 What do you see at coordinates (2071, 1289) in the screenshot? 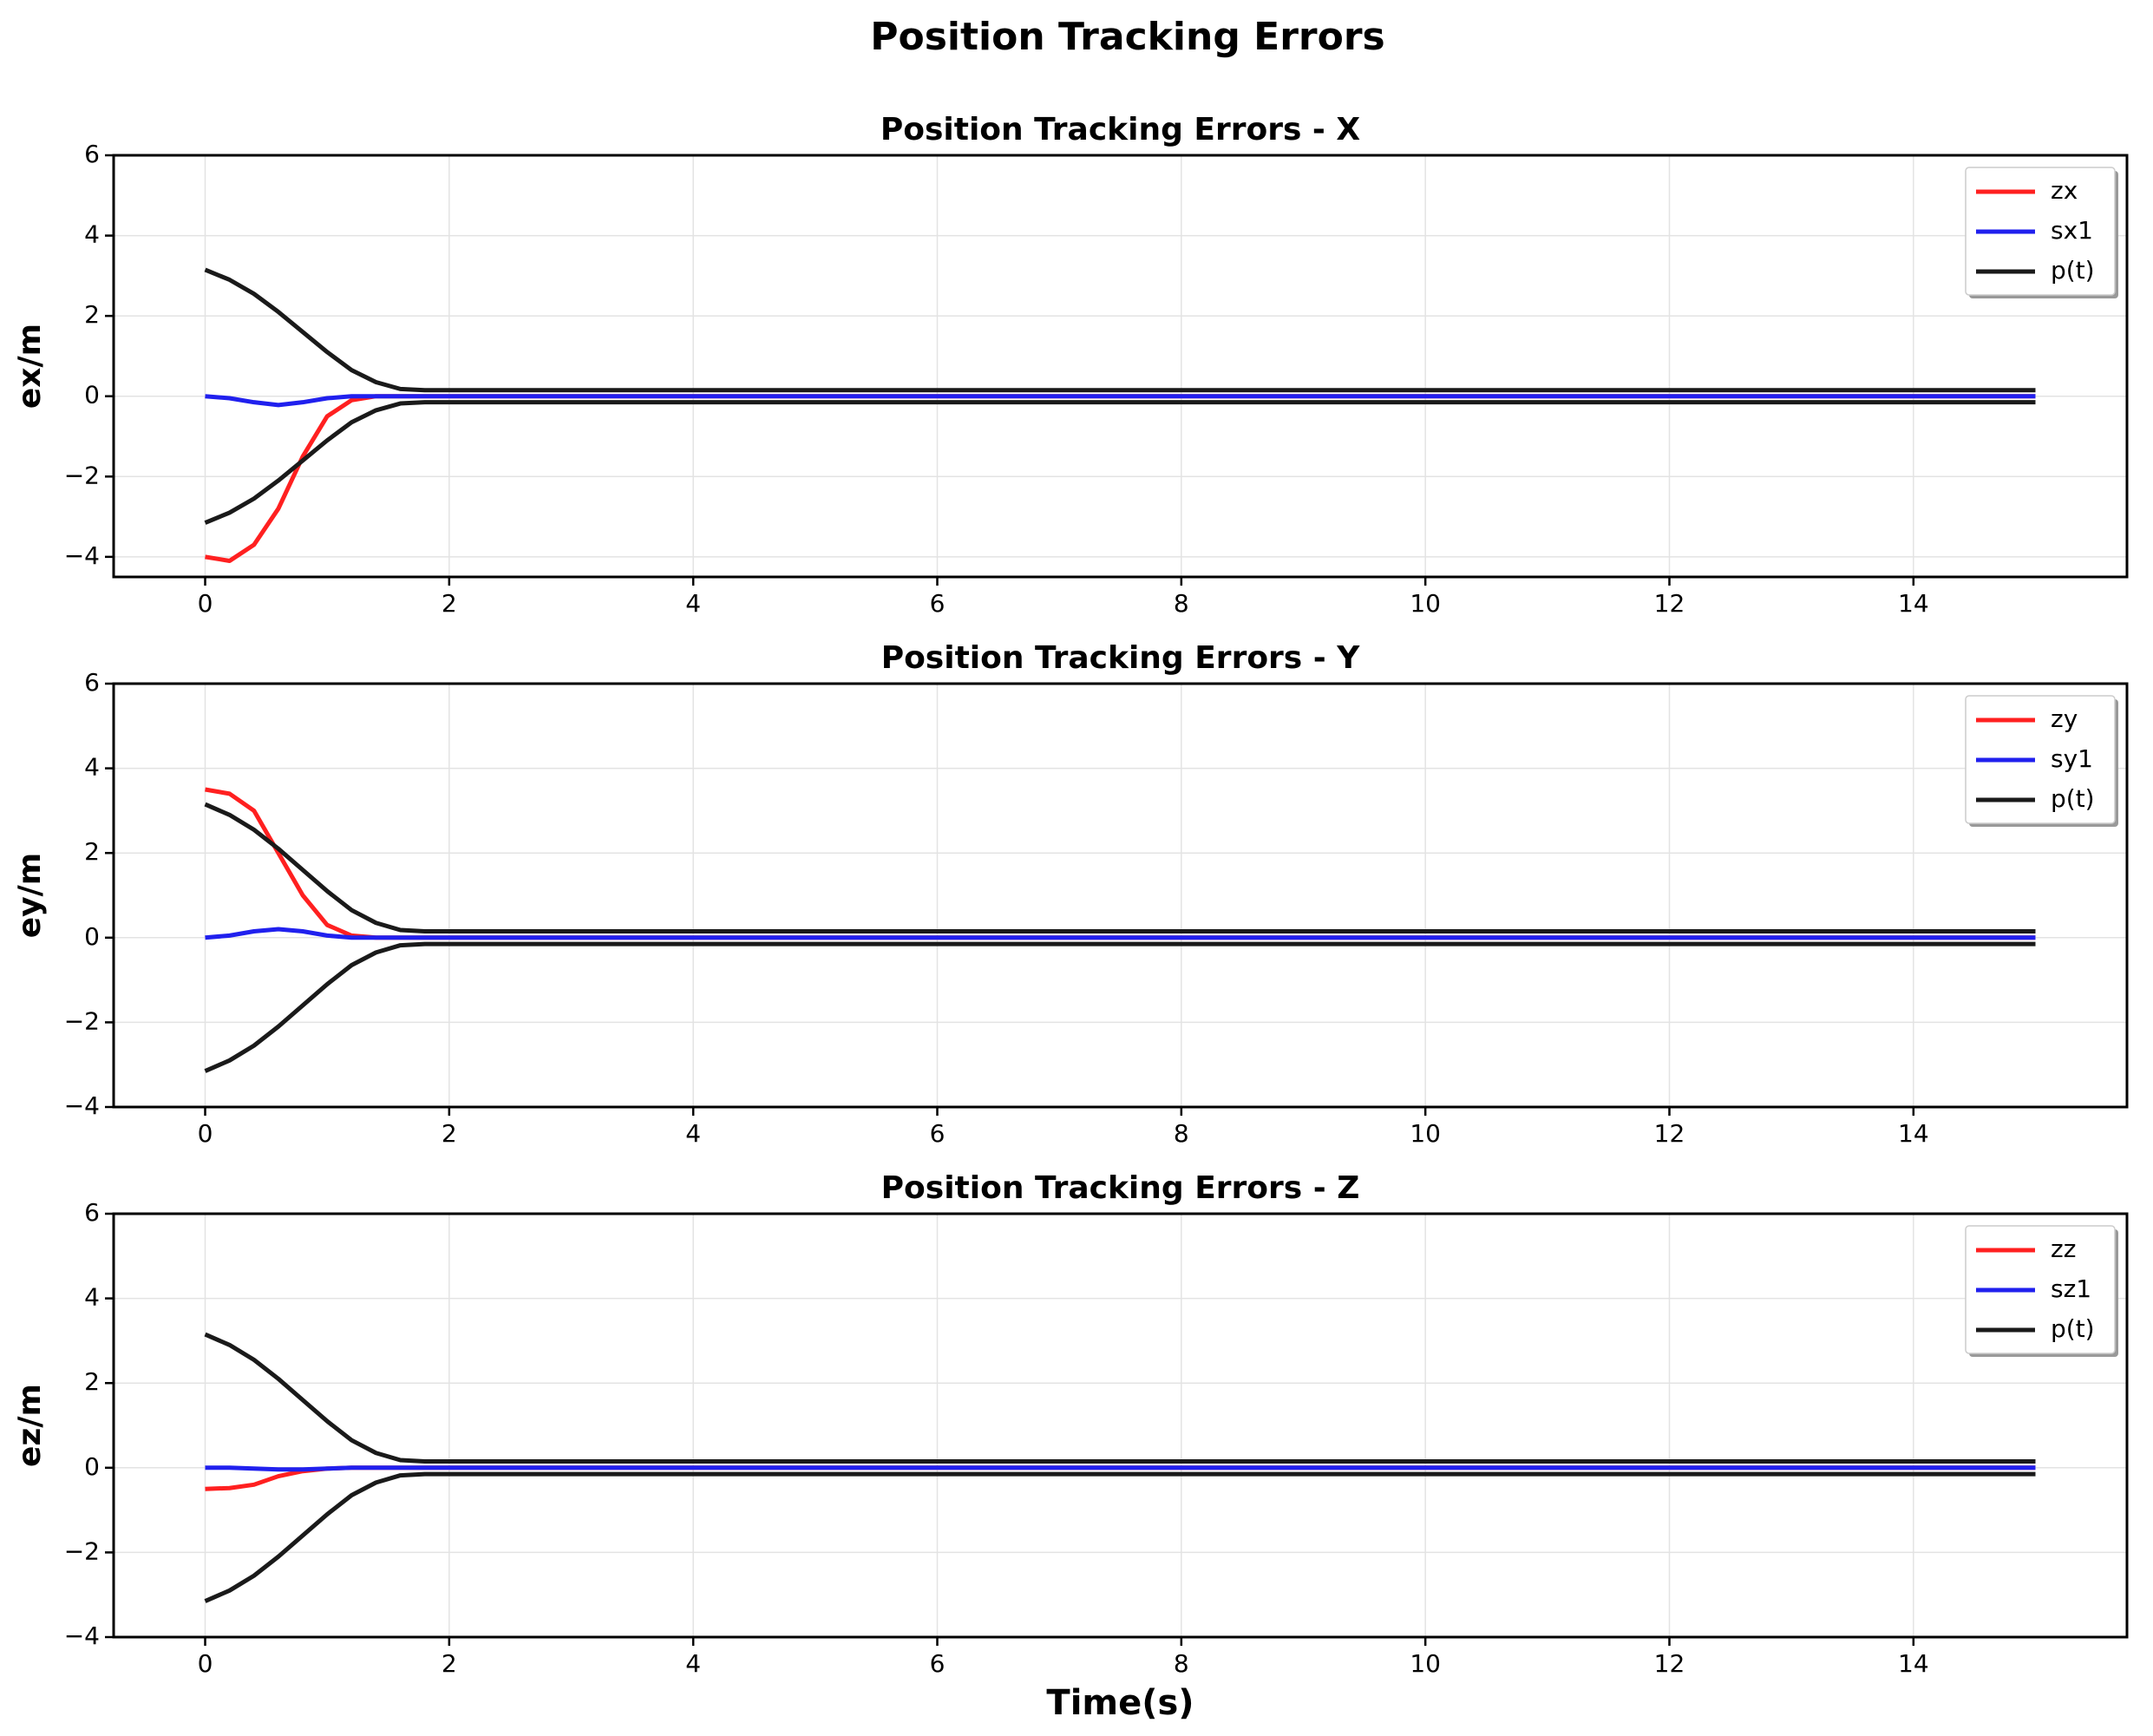
I see `legend-label: sz1` at bounding box center [2071, 1289].